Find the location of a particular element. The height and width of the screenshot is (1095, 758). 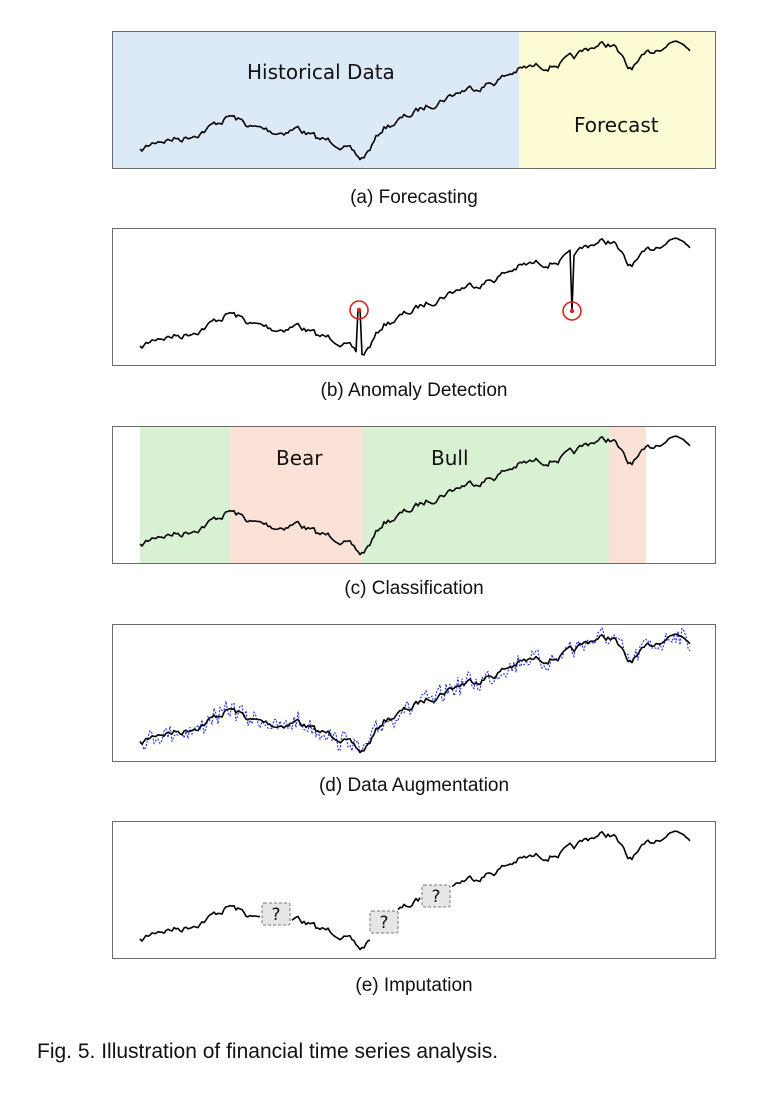

caption-forecasting: (a) Forecasting is located at coordinates (414, 197).